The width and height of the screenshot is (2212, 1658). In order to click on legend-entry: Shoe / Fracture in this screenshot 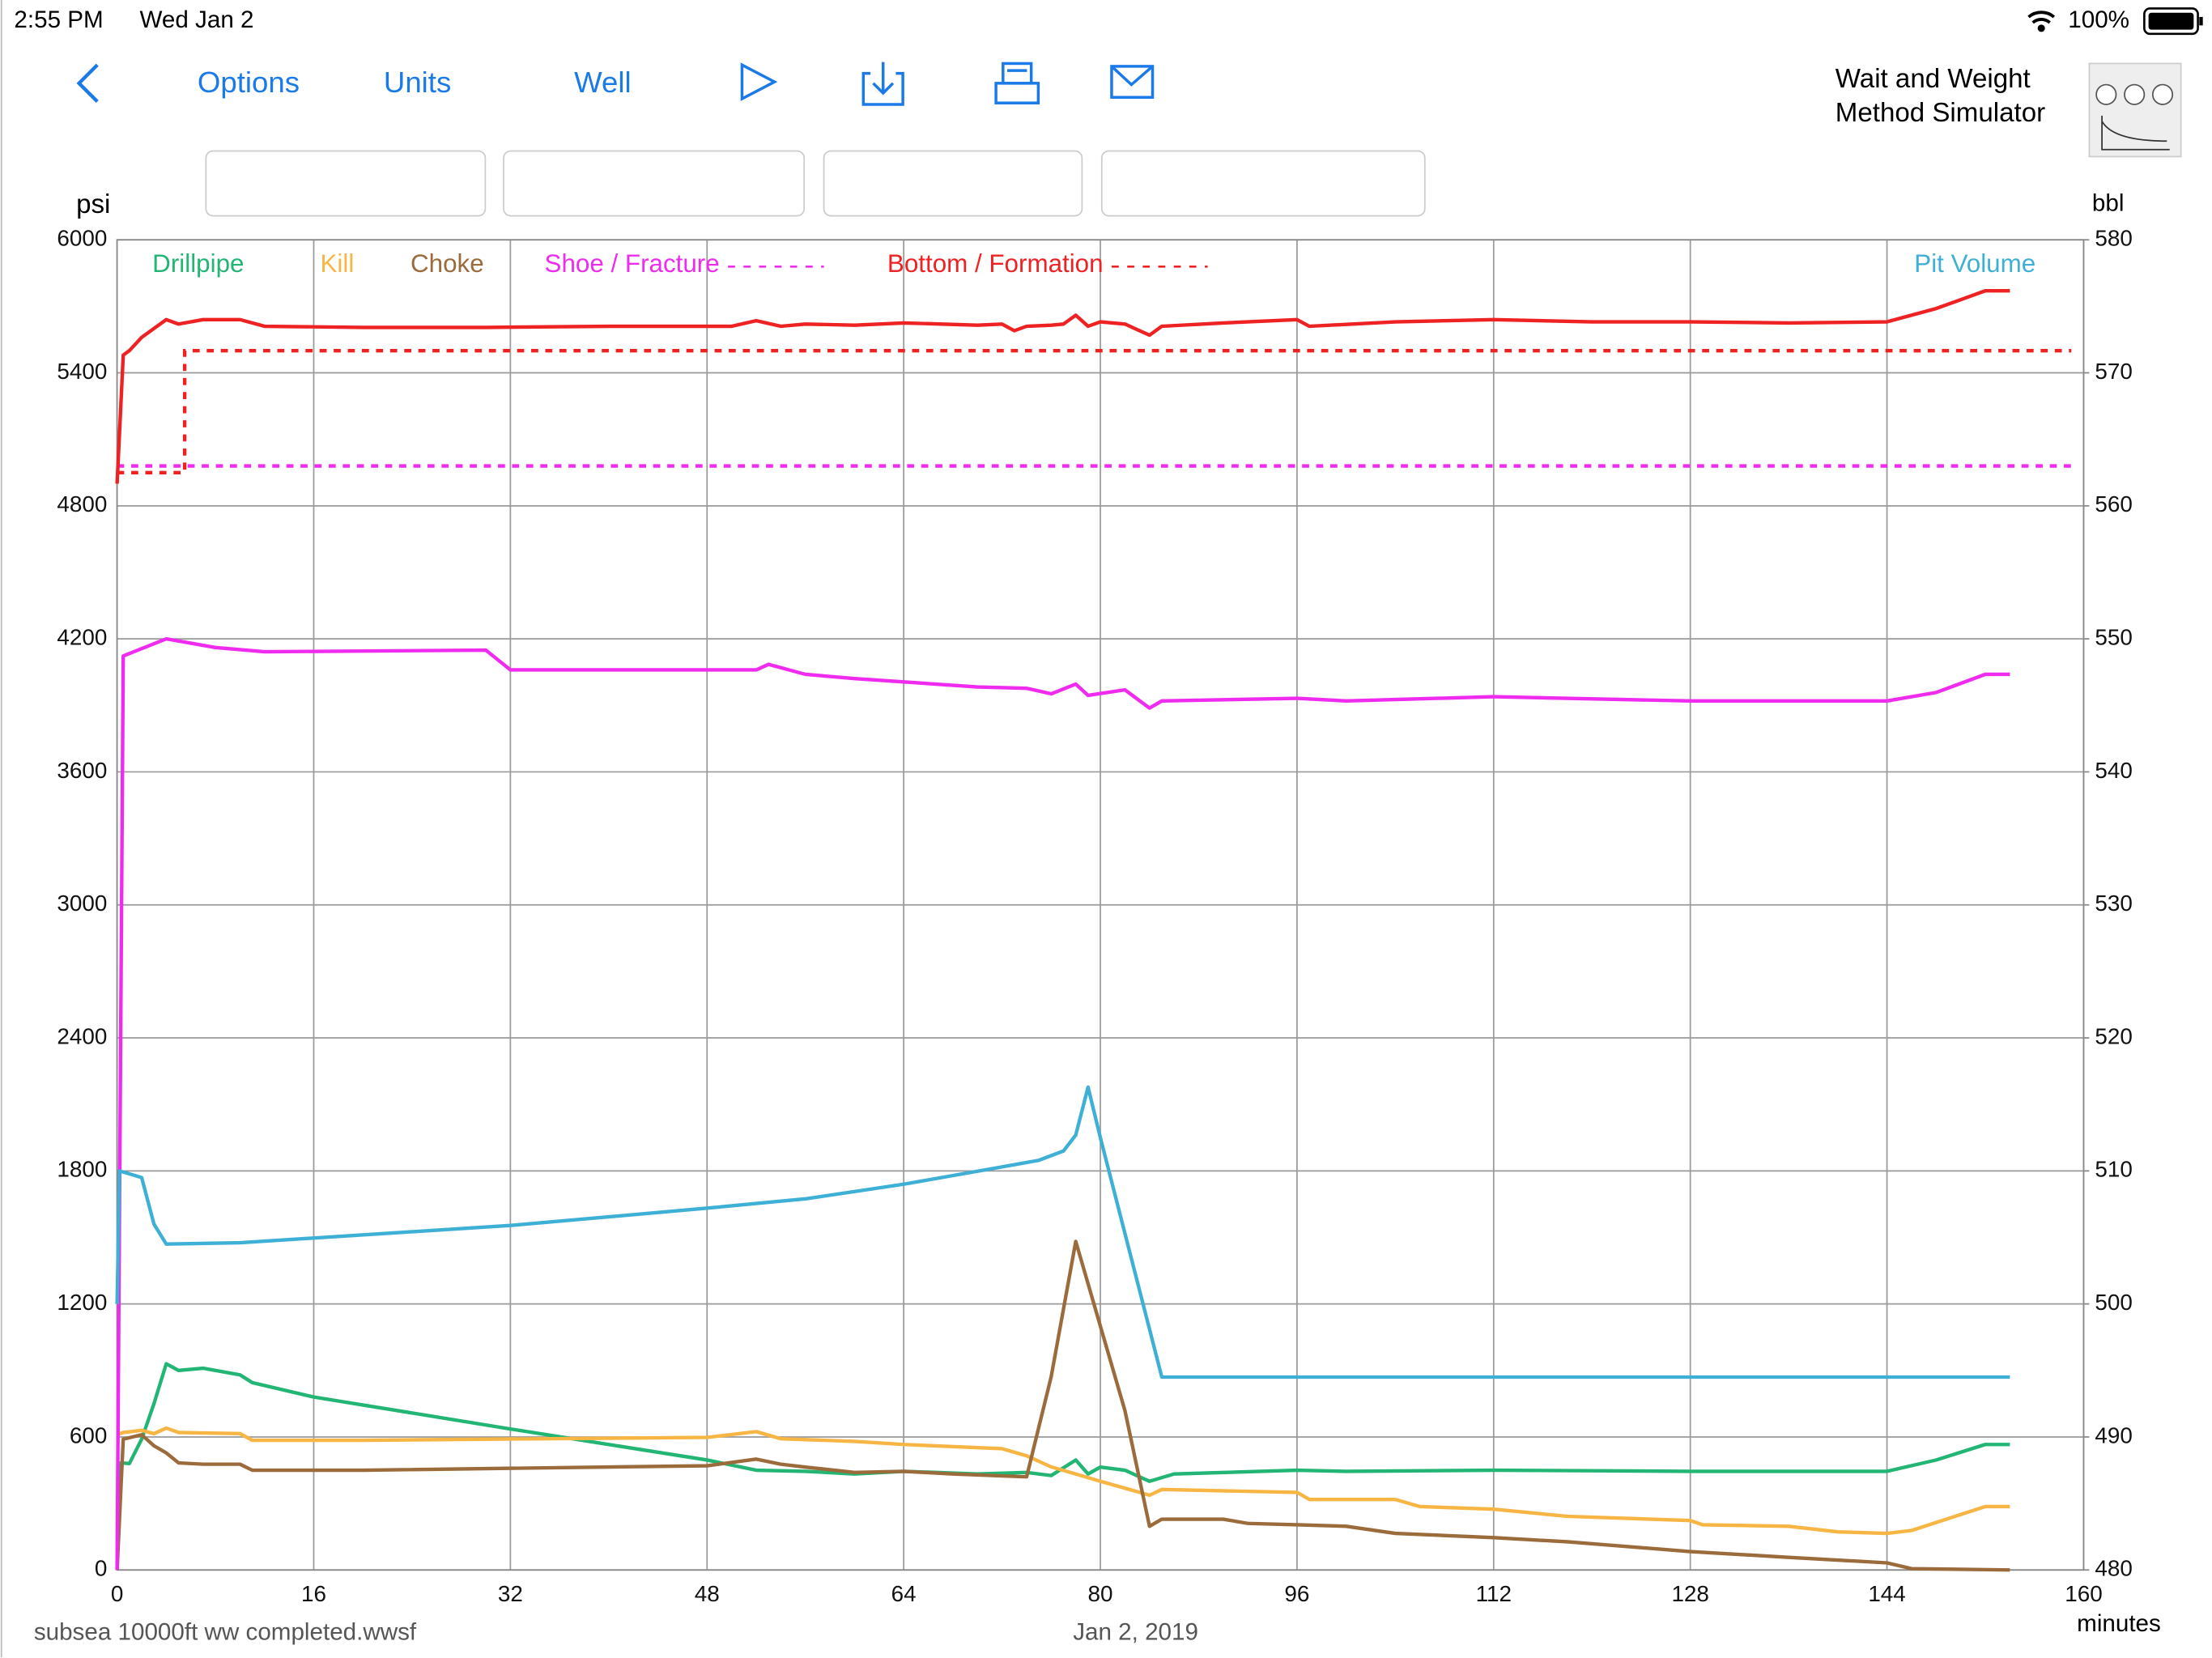, I will do `click(632, 263)`.